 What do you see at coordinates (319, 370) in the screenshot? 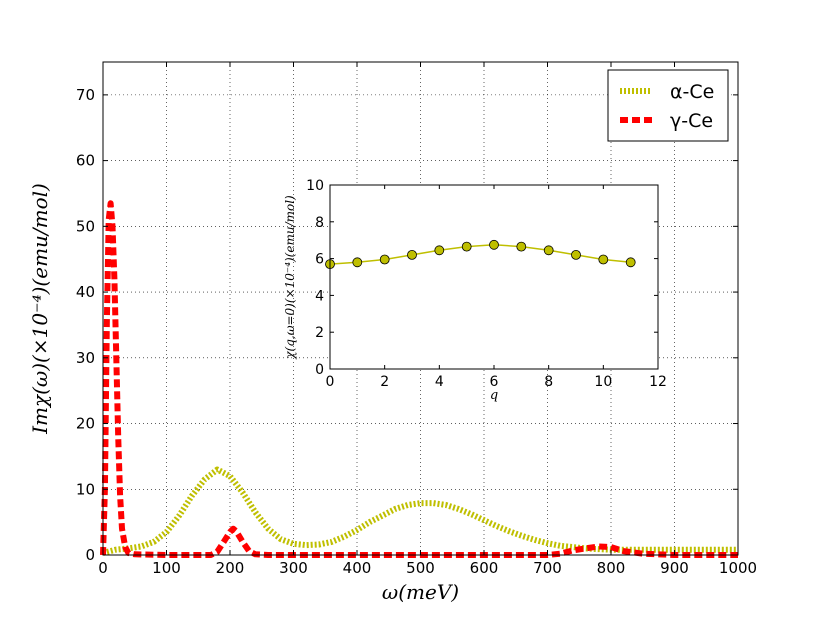
I see `inset-y-tick-label: 0` at bounding box center [319, 370].